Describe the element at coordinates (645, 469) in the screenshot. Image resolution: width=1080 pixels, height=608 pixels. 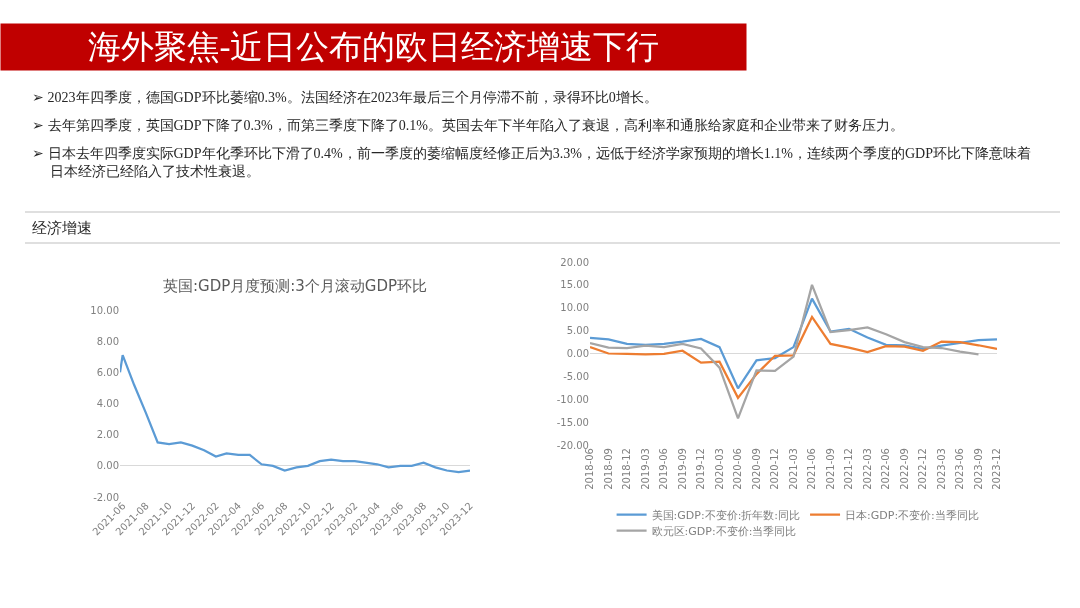
I see `x-tick-label: 2019-03` at that location.